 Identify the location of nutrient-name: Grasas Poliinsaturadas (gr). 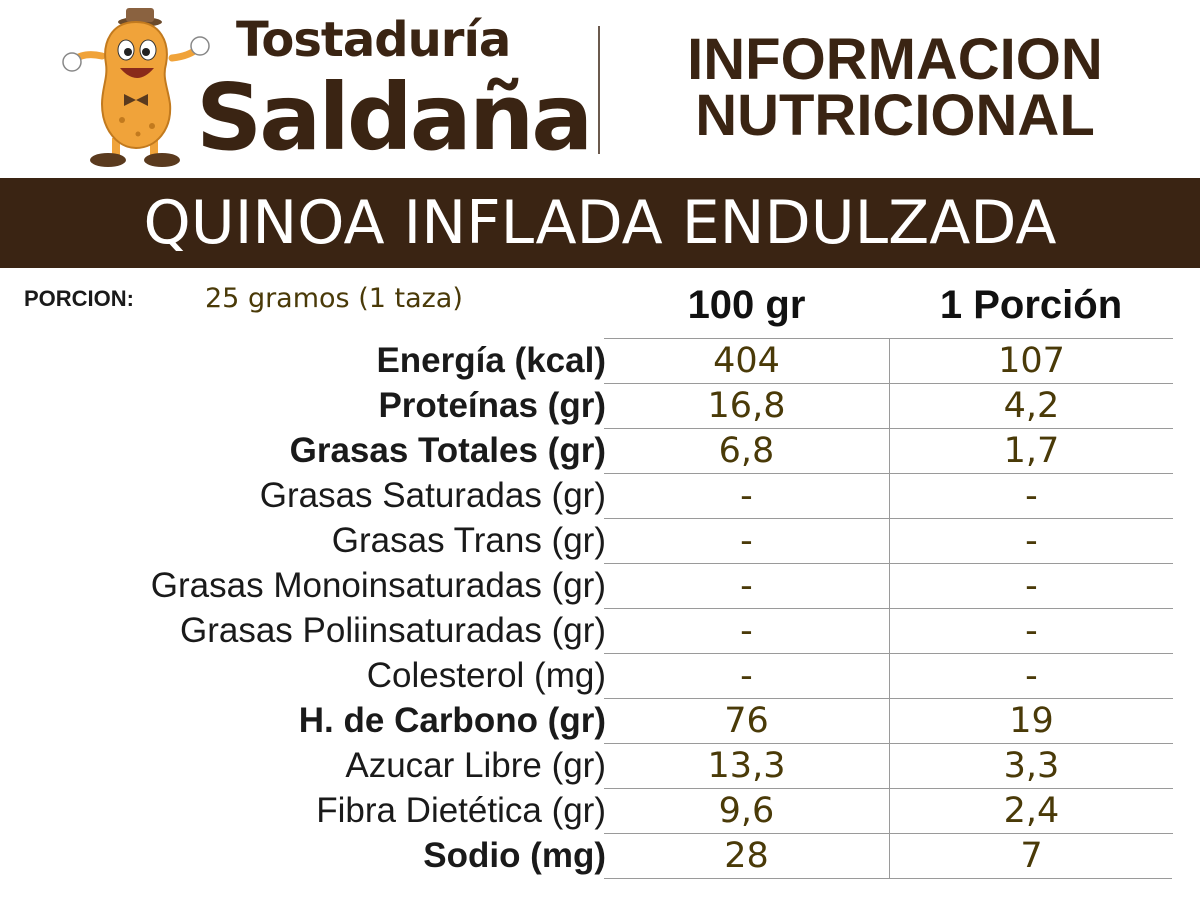
(393, 630).